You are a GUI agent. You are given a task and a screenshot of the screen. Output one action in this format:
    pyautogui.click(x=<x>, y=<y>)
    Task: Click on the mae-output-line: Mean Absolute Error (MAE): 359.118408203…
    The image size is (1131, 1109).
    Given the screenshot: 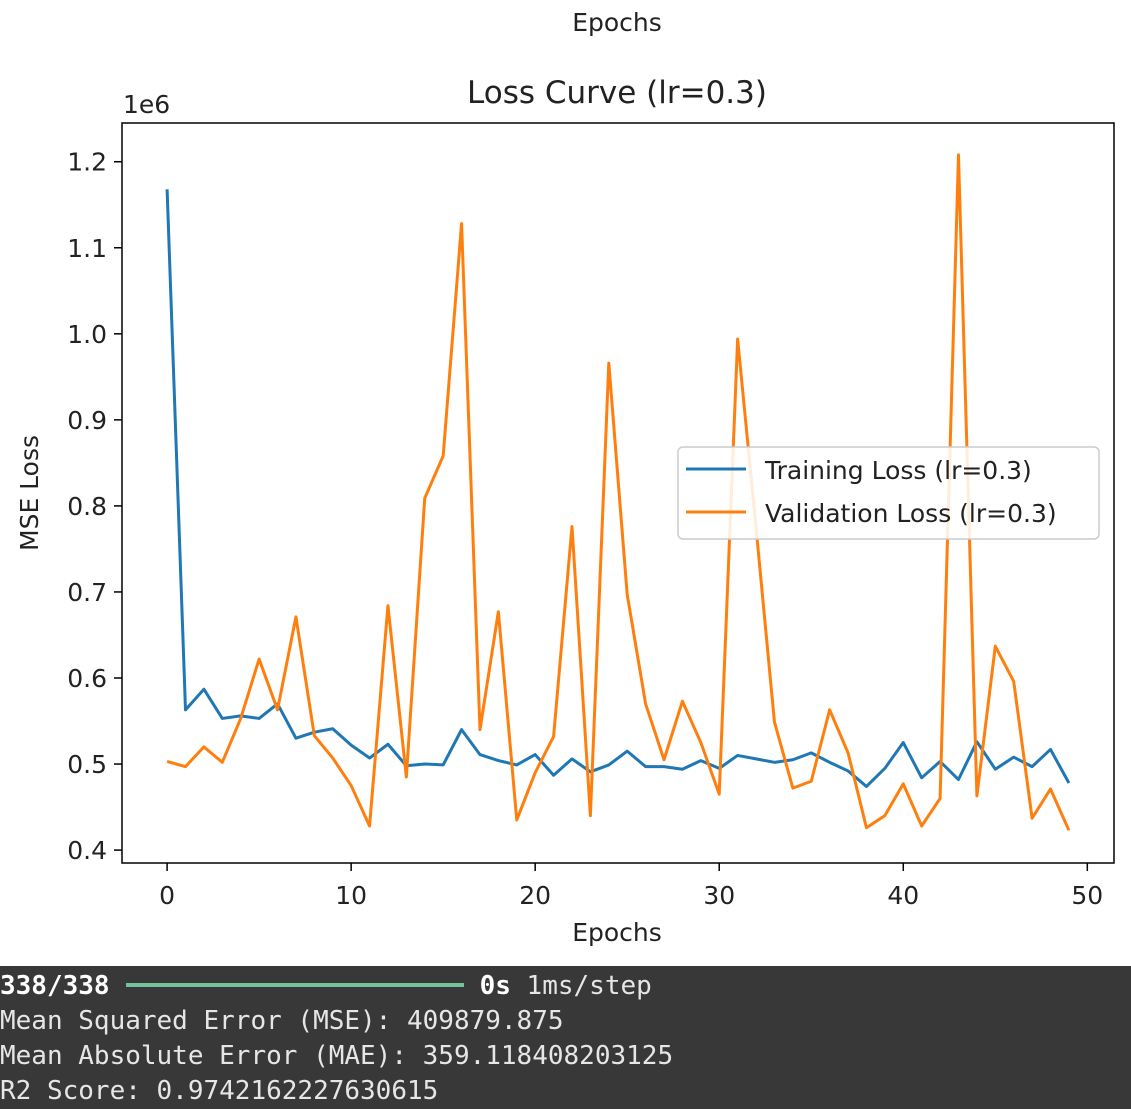 What is the action you would take?
    pyautogui.click(x=337, y=1056)
    